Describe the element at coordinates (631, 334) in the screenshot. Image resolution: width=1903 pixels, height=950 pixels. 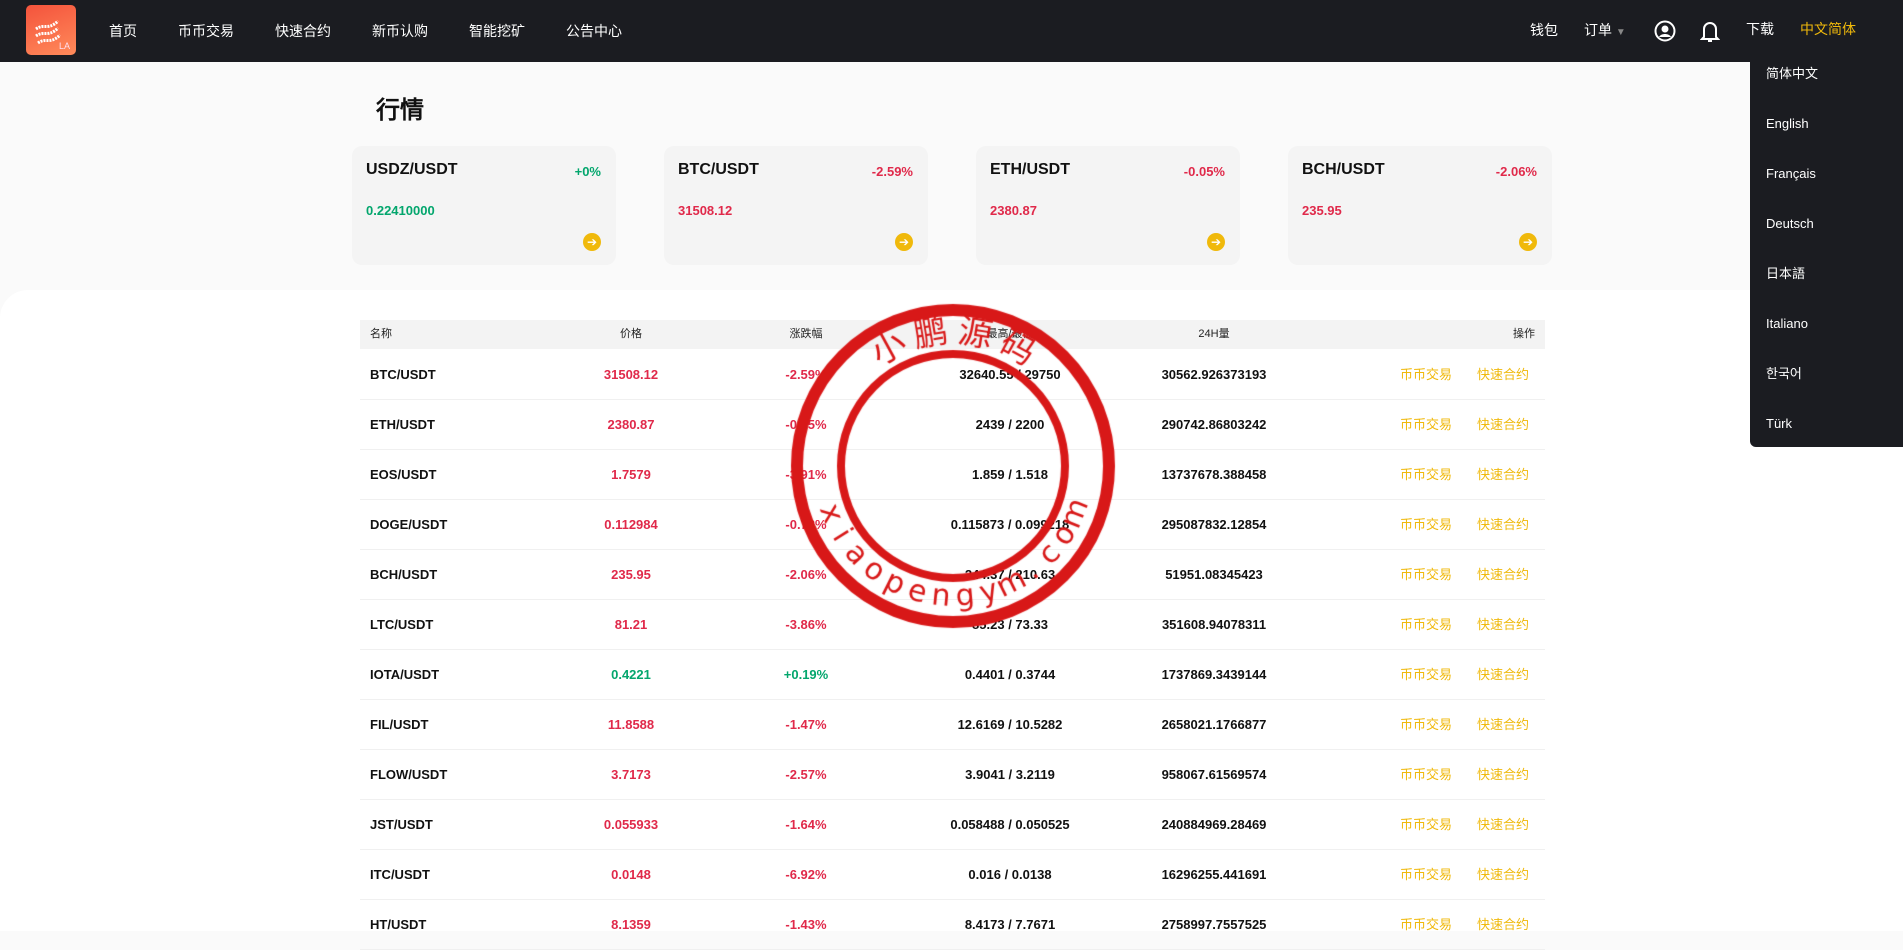
I see `col-price: 价格` at that location.